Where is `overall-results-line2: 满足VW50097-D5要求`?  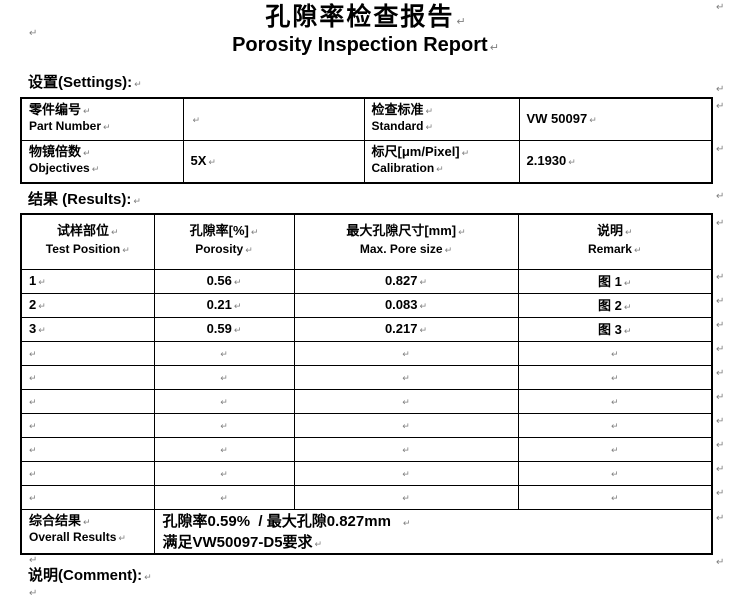
overall-results-line2: 满足VW50097-D5要求 is located at coordinates (237, 542).